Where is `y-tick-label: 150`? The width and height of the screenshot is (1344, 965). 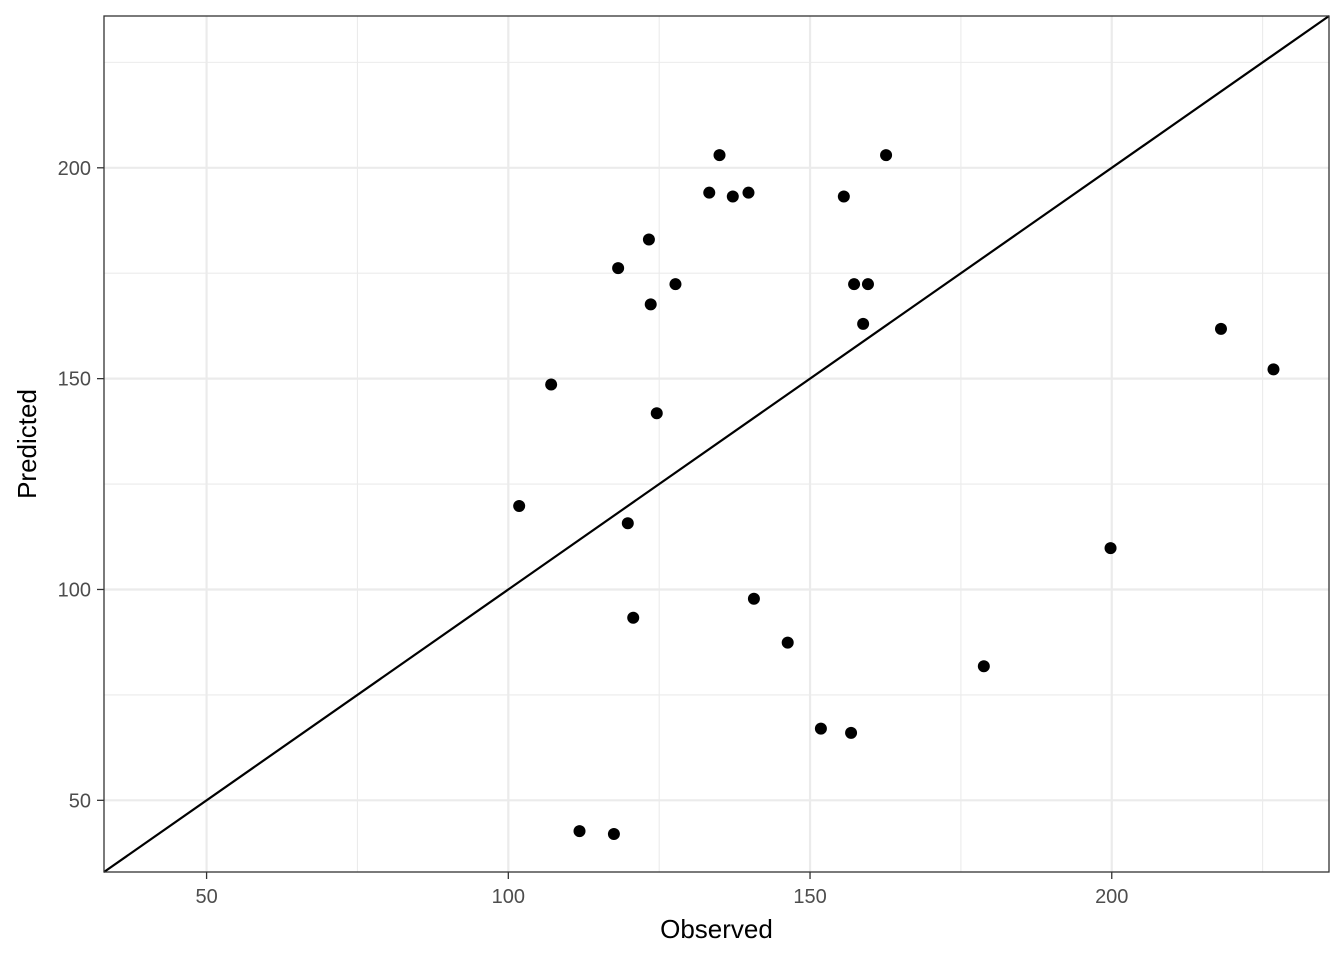
y-tick-label: 150 is located at coordinates (74, 380).